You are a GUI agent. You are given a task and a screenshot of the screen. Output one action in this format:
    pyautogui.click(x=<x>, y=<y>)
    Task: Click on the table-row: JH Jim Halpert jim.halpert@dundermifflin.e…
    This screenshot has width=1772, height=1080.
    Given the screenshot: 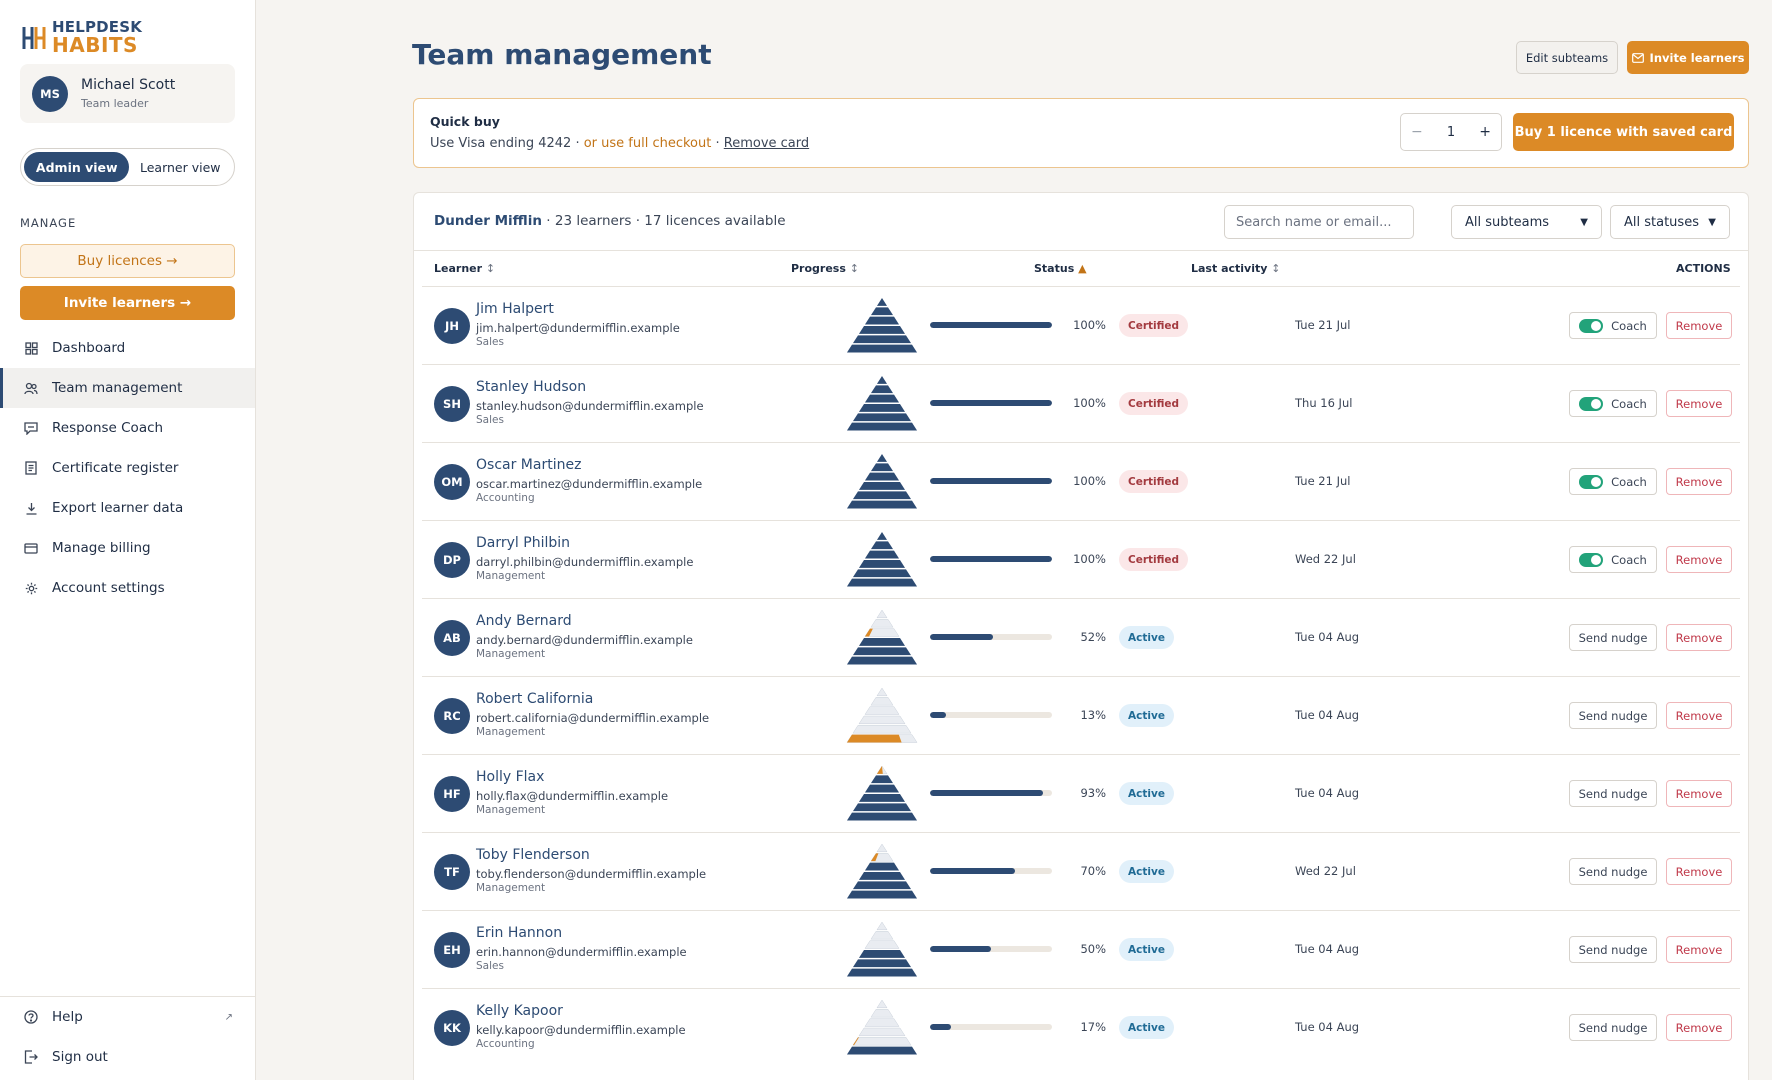 What is the action you would take?
    pyautogui.click(x=1081, y=325)
    